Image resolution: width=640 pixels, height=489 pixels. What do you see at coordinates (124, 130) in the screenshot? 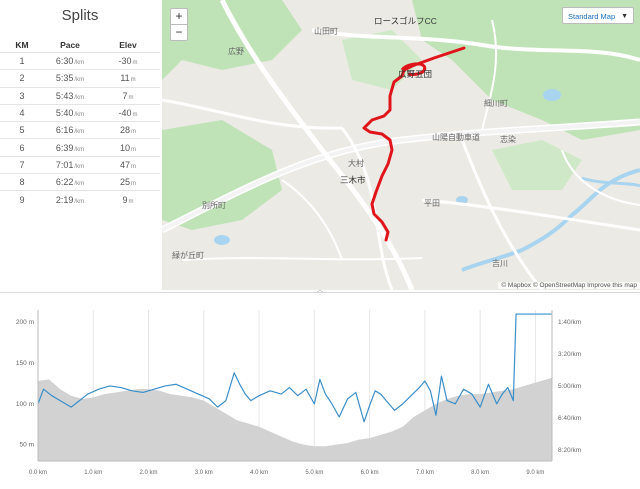
I see `split-elev-value: 28` at bounding box center [124, 130].